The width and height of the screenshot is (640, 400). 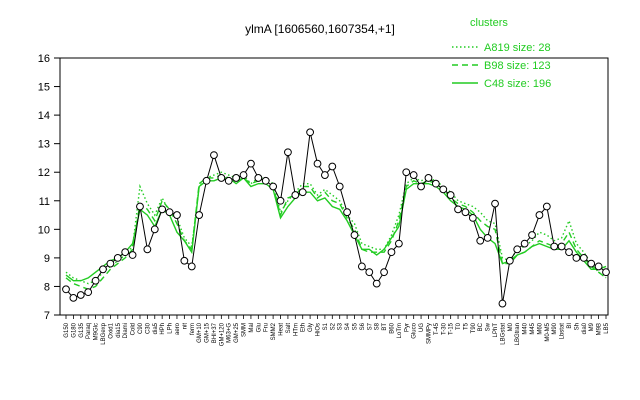 What do you see at coordinates (44, 88) in the screenshot?
I see `y-tick-label: 15` at bounding box center [44, 88].